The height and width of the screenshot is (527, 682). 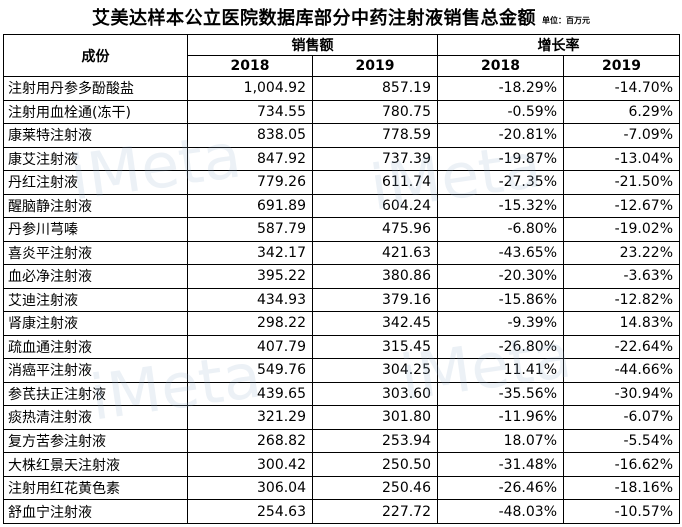 What do you see at coordinates (250, 394) in the screenshot?
I see `sales-2018-cell: 439.65` at bounding box center [250, 394].